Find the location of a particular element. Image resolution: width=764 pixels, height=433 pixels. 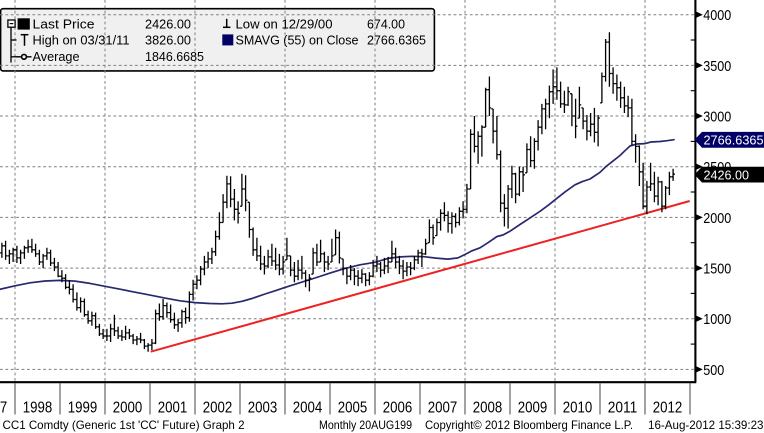

svg-text: 4000 is located at coordinates (717, 15).